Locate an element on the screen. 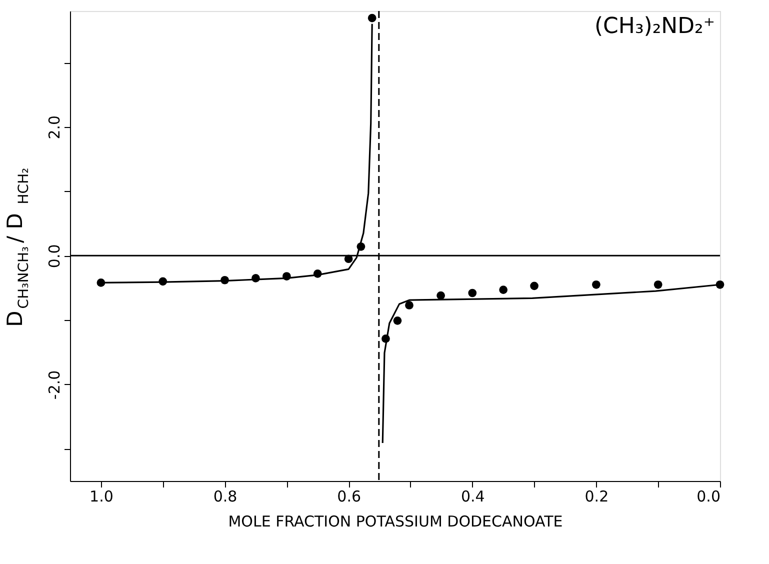 Image resolution: width=769 pixels, height=564 pixels. x-tick-label: 1.0 is located at coordinates (102, 497).